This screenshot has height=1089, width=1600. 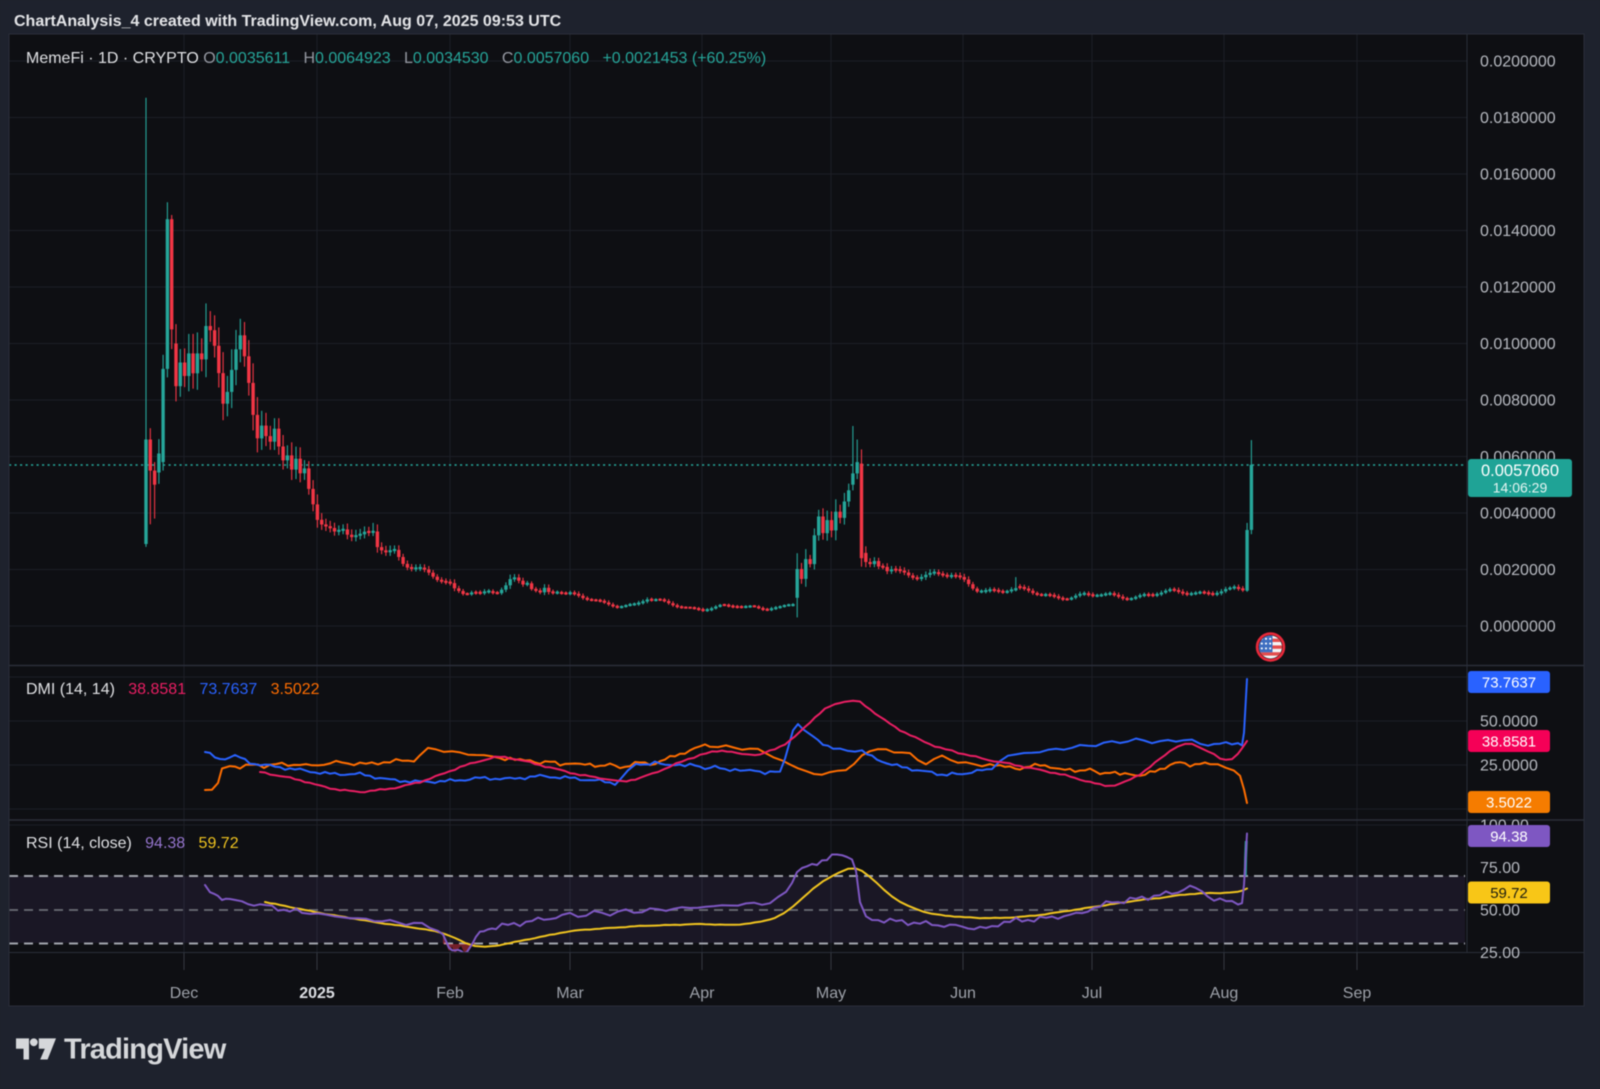 What do you see at coordinates (1224, 993) in the screenshot?
I see `svg-text: Aug` at bounding box center [1224, 993].